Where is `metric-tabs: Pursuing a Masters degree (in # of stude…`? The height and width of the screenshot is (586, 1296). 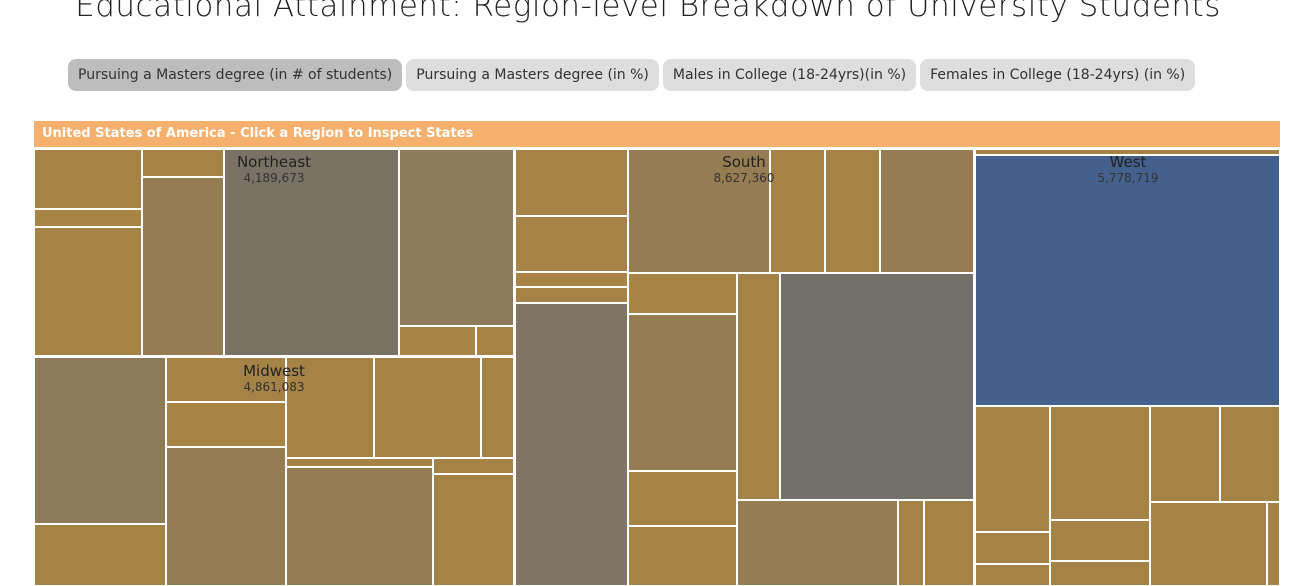
metric-tabs: Pursuing a Masters degree (in # of stude… is located at coordinates (632, 75).